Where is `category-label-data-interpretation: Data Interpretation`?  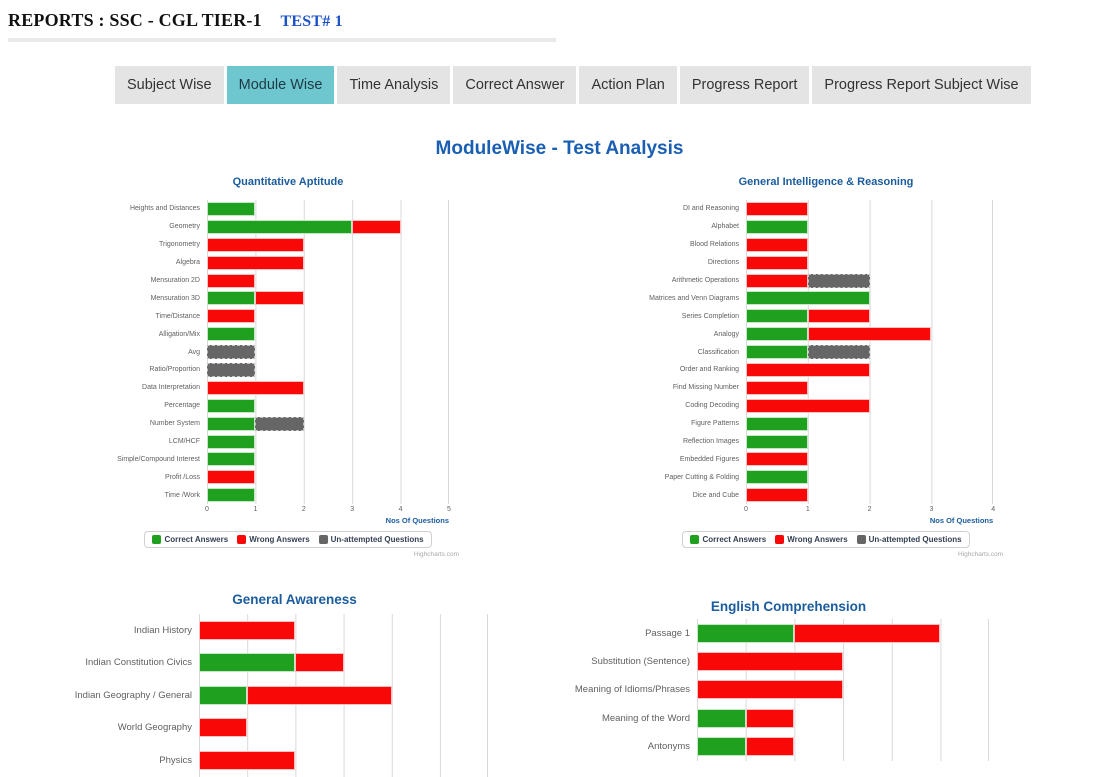
category-label-data-interpretation: Data Interpretation is located at coordinates (171, 388).